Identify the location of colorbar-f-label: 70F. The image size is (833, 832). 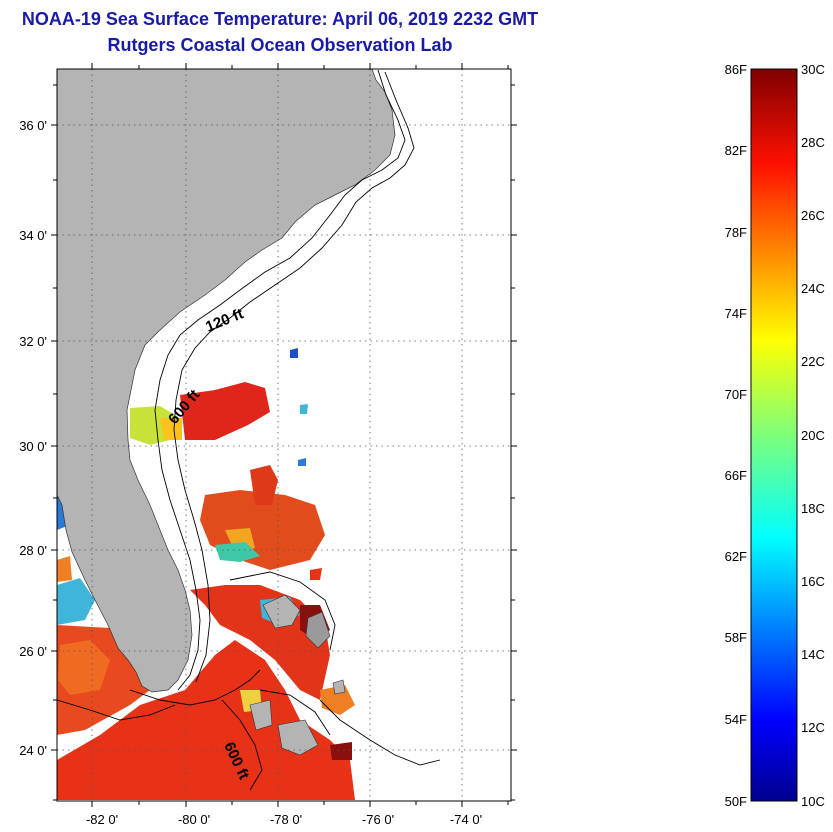
(736, 394).